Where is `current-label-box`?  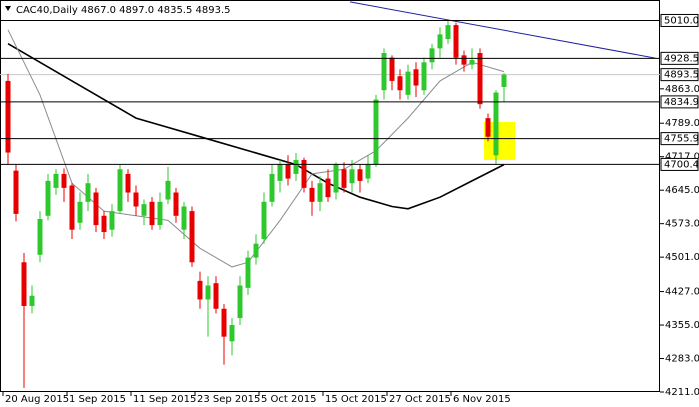 current-label-box is located at coordinates (679, 75).